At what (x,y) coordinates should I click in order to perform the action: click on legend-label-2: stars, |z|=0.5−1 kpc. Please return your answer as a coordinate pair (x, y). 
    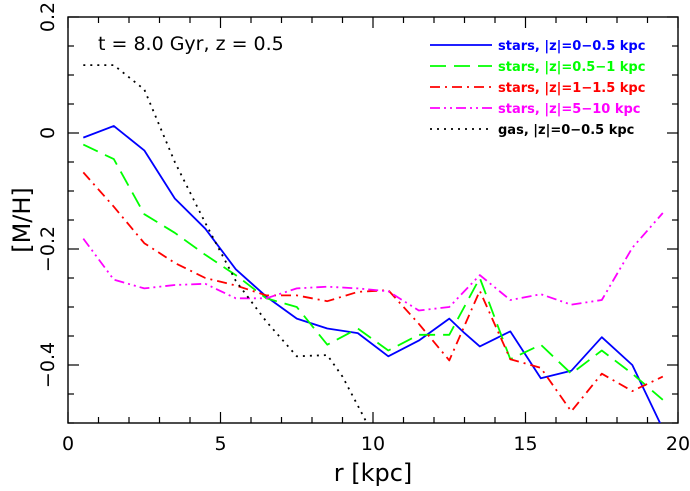
    Looking at the image, I should click on (571, 67).